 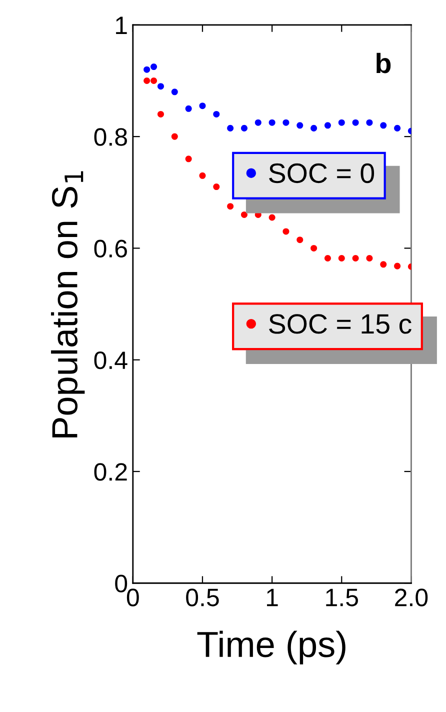 I want to click on y-tick-label: 0.2, so click(x=110, y=472).